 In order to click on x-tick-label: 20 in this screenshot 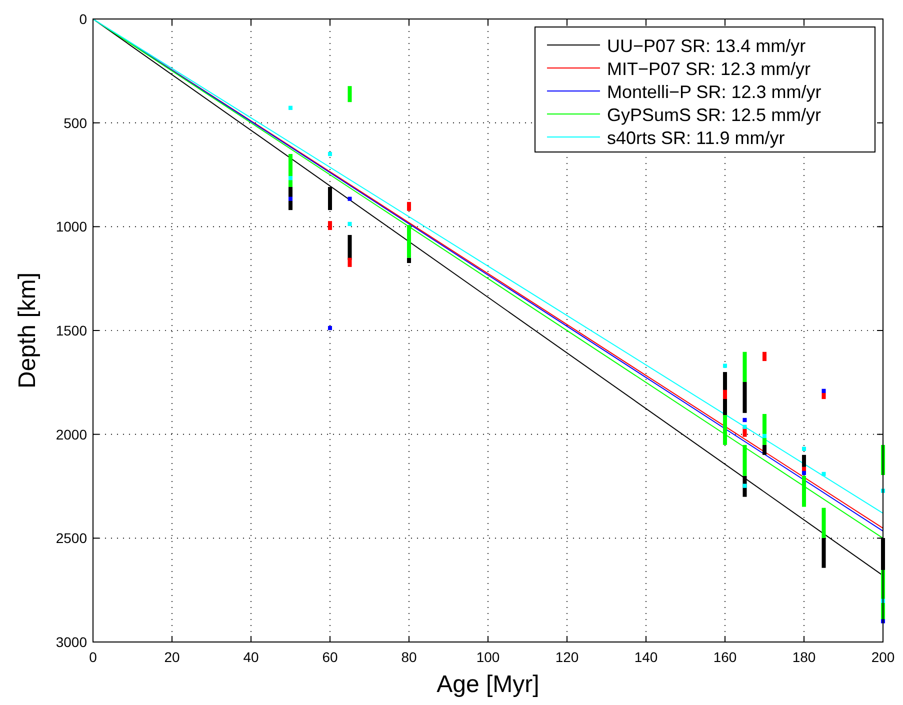, I will do `click(172, 657)`.